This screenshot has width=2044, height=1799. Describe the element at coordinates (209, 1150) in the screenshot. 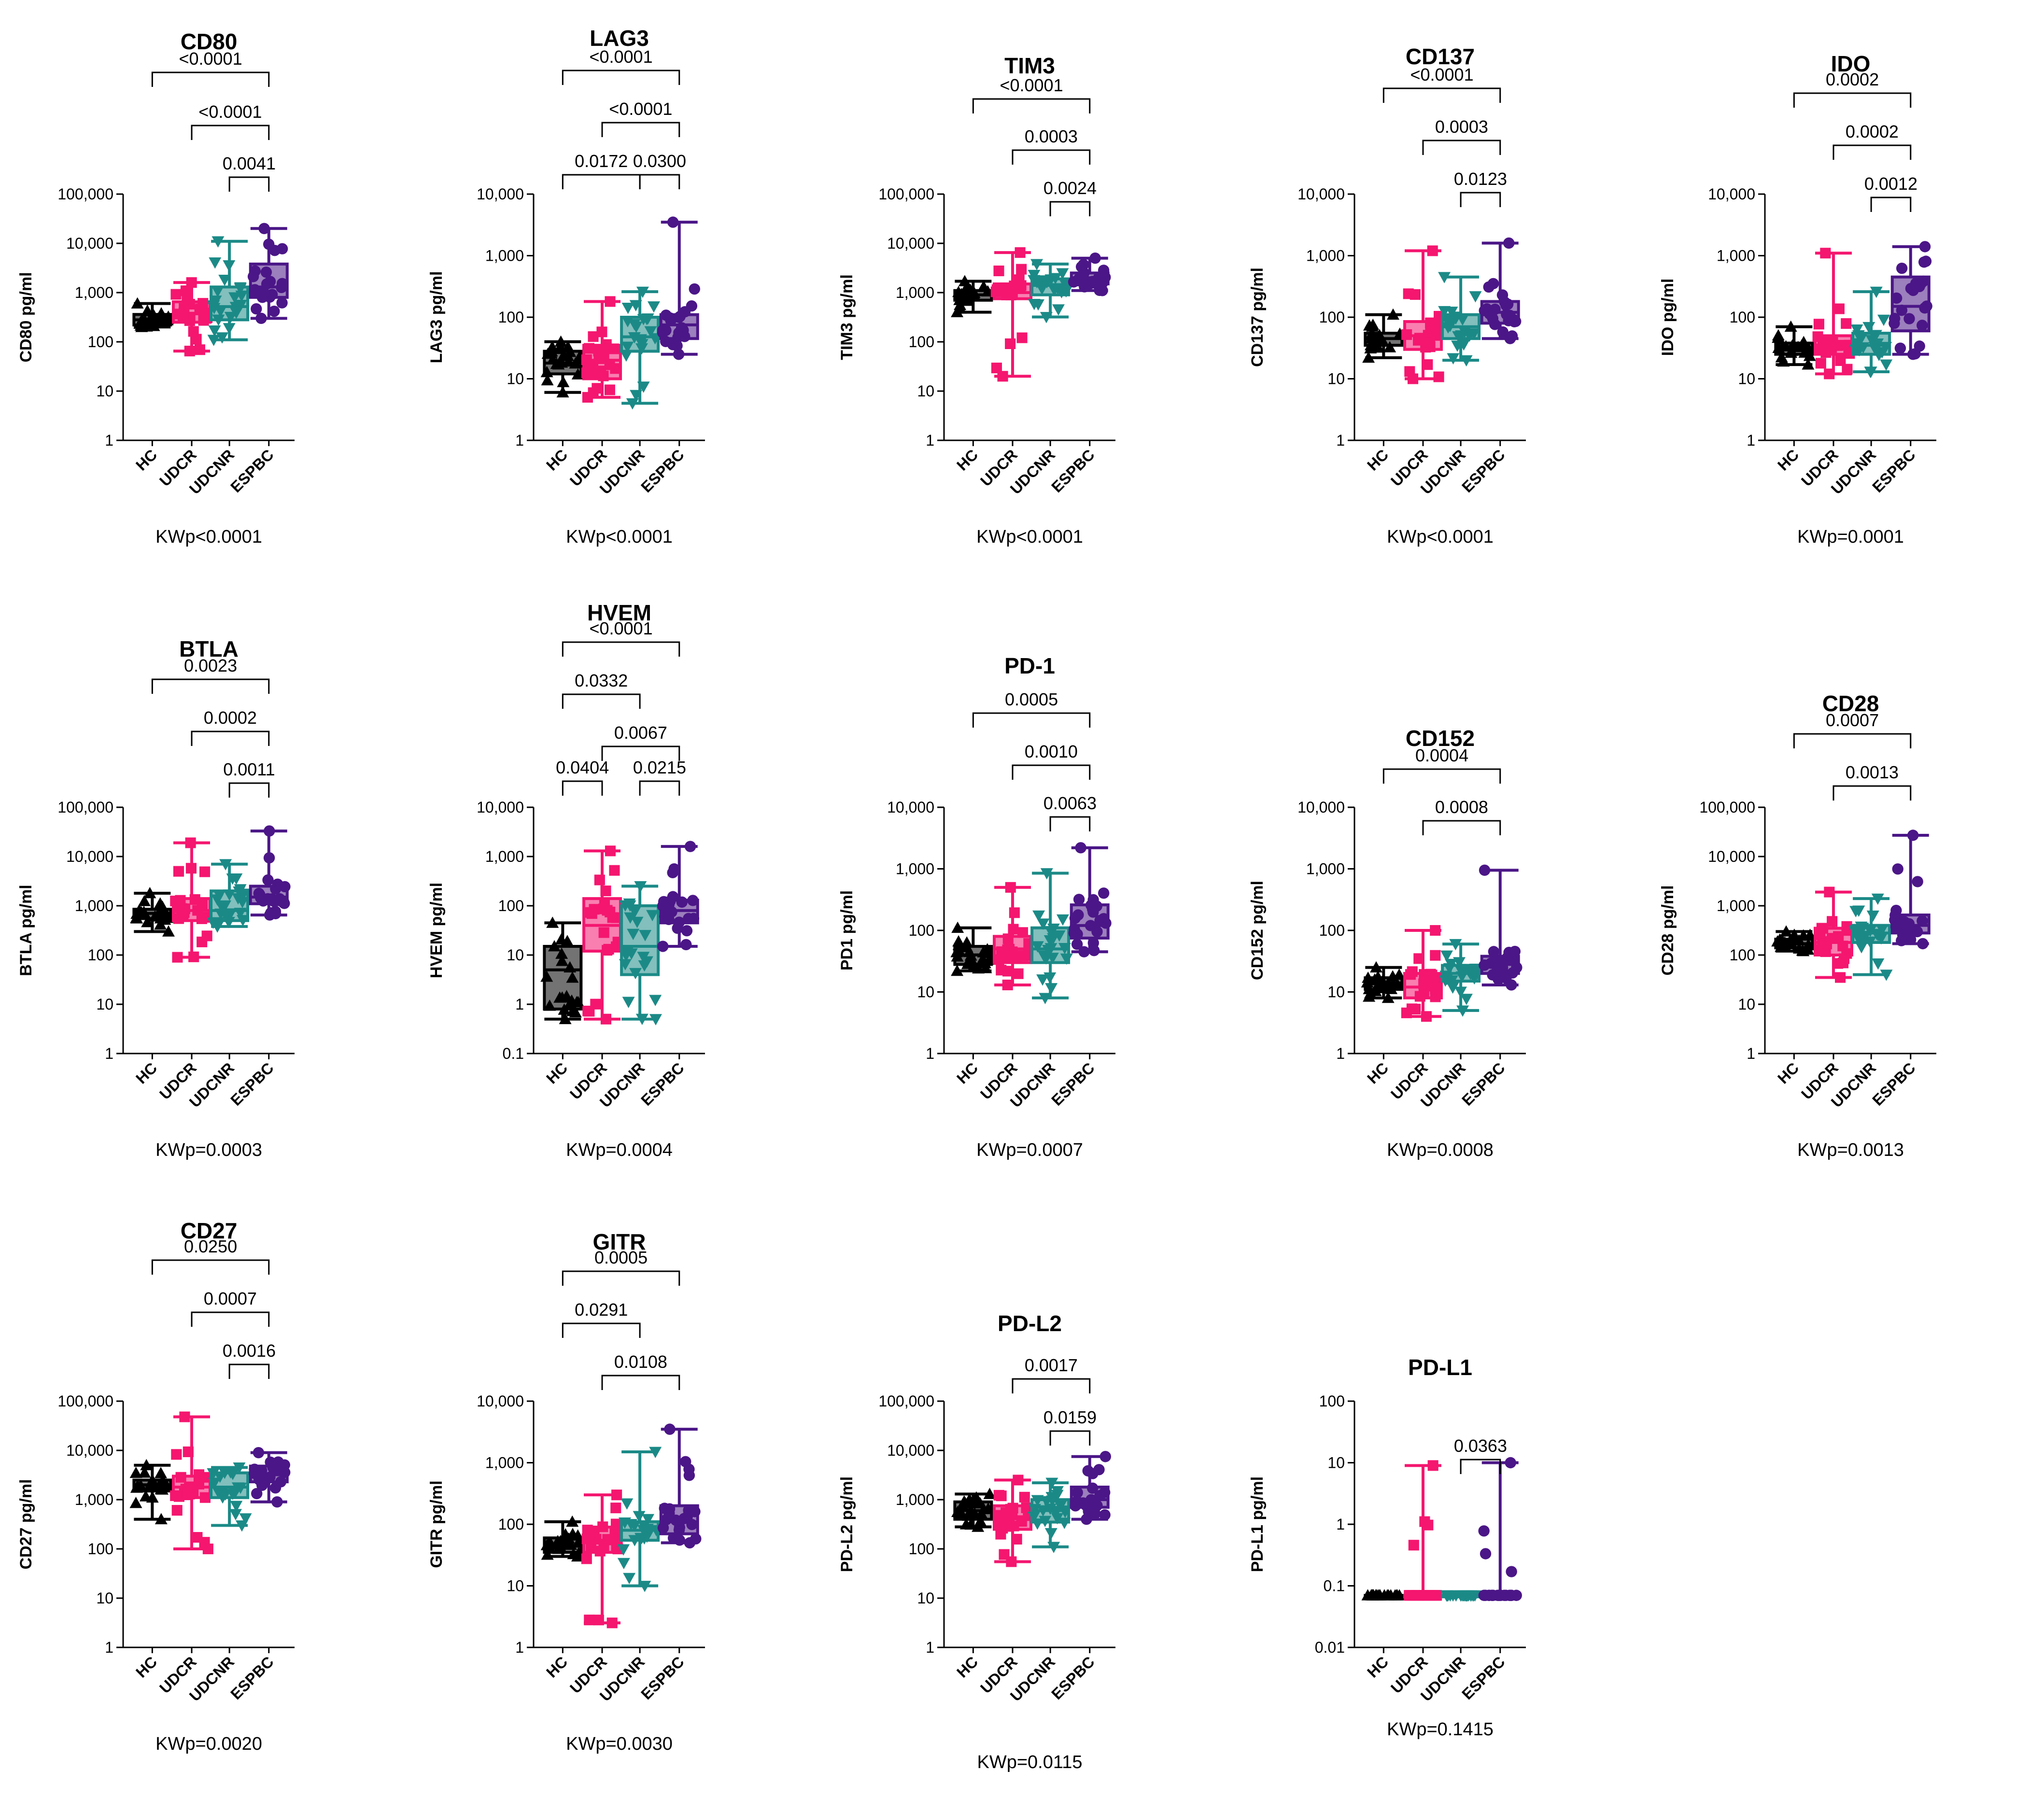

I see `kw-pvalue: KWp=0.0003` at that location.